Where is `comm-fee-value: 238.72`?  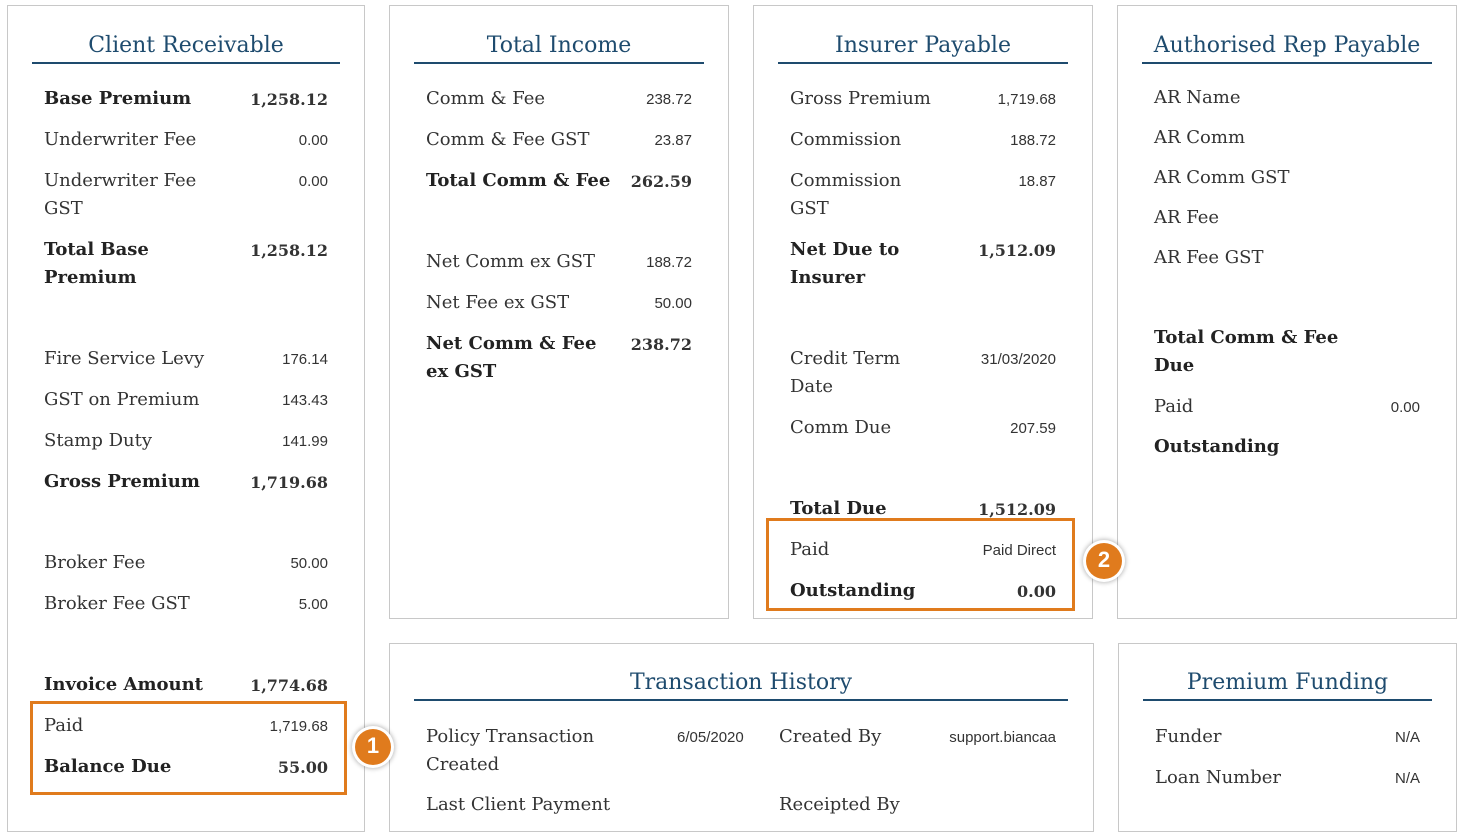 comm-fee-value: 238.72 is located at coordinates (669, 99).